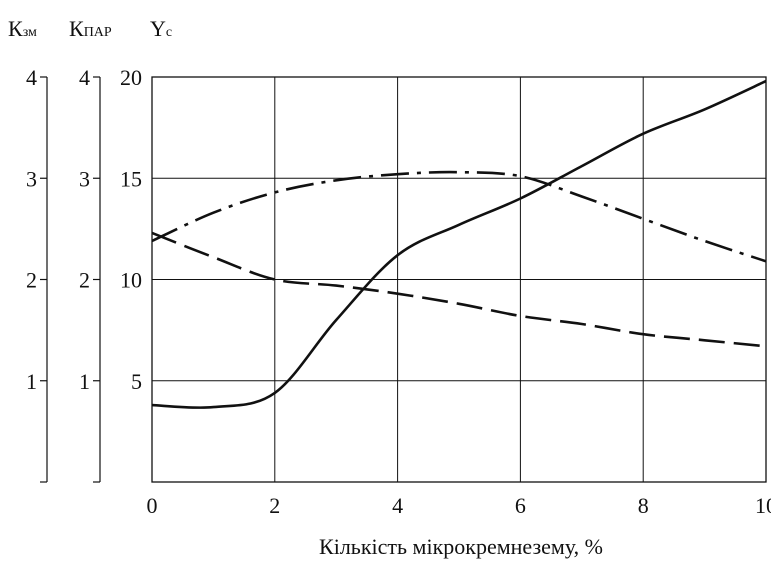 The height and width of the screenshot is (564, 771). What do you see at coordinates (76, 28) in the screenshot?
I see `k-par-title-main: К` at bounding box center [76, 28].